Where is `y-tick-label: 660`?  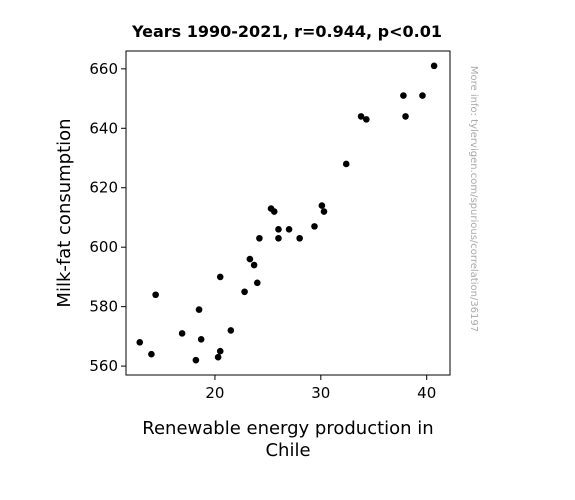 y-tick-label: 660 is located at coordinates (103, 69).